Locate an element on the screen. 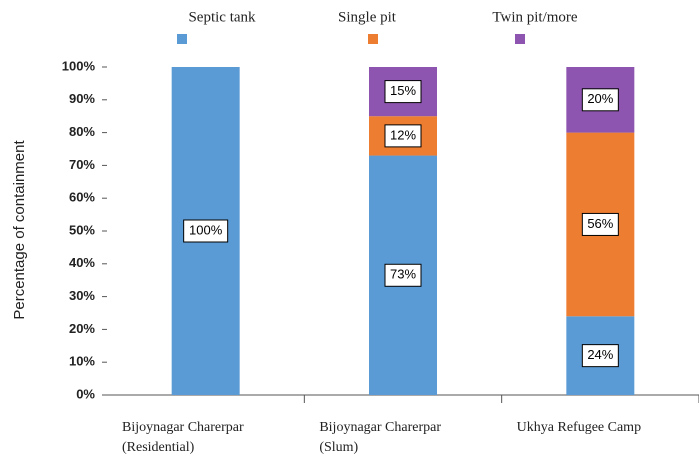  value-label: 100% is located at coordinates (206, 229).